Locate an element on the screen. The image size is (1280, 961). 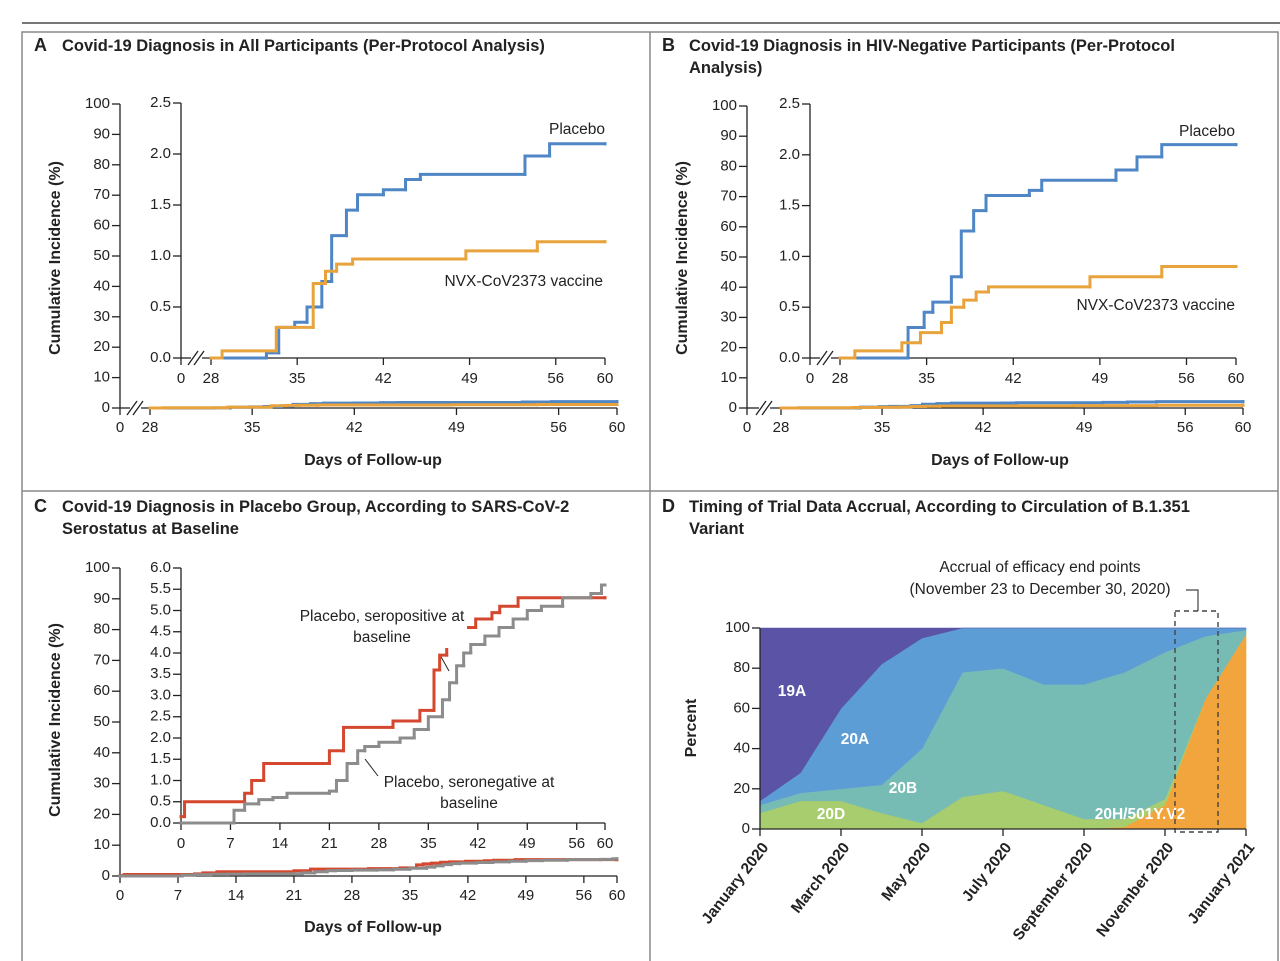
y-tick-label: 5.0 is located at coordinates (160, 609).